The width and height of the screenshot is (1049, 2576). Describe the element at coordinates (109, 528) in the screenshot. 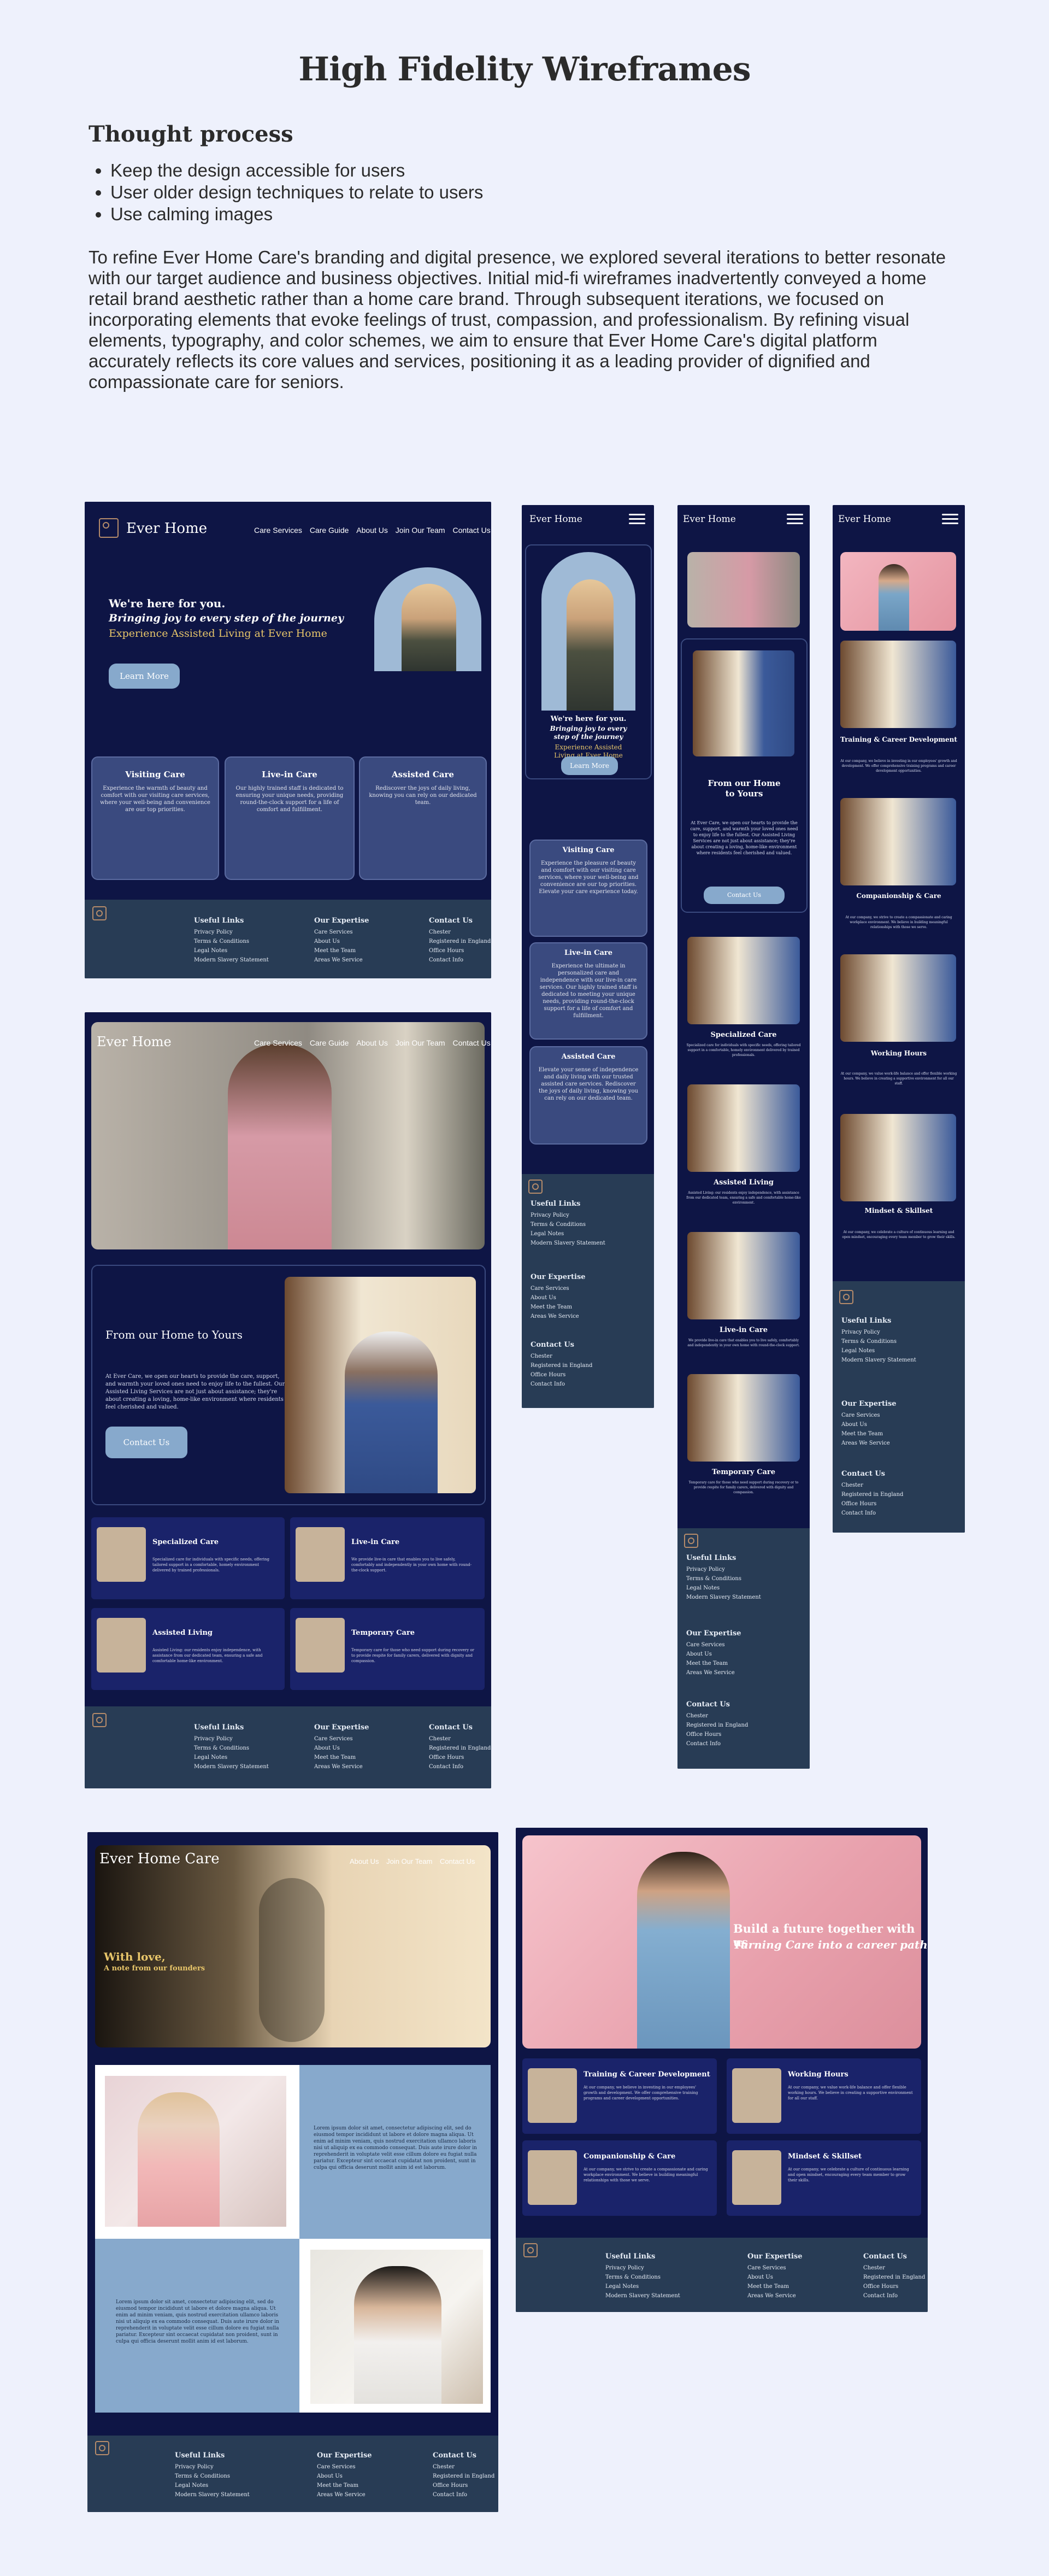

I see `logo-icon` at that location.